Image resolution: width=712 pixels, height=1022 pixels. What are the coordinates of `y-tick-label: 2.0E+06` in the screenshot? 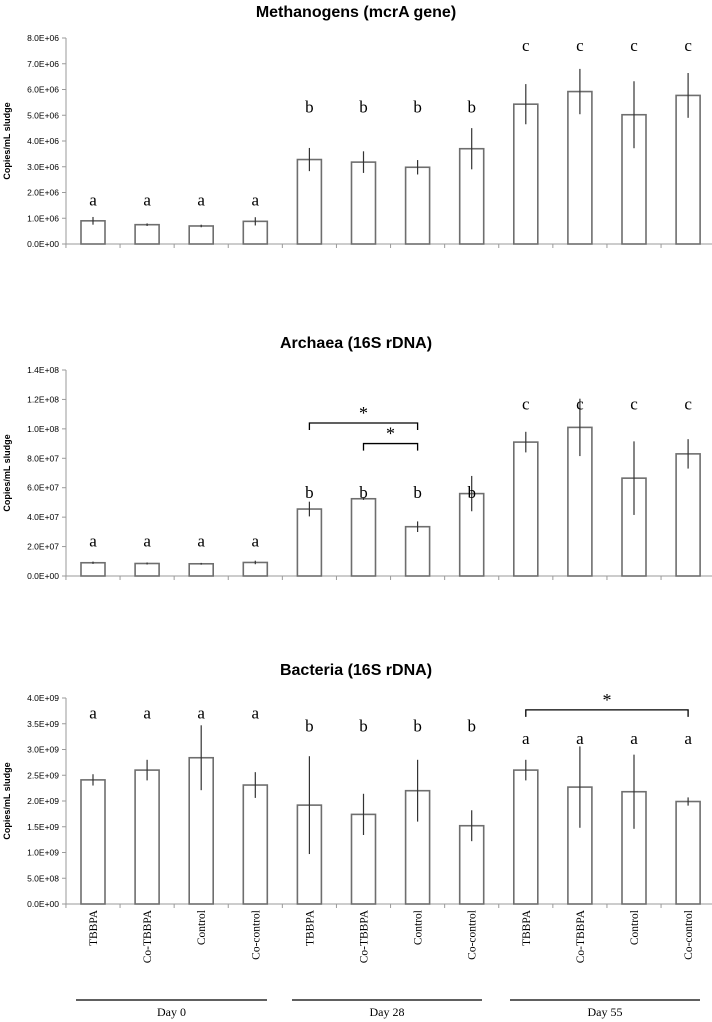 It's located at (43, 193).